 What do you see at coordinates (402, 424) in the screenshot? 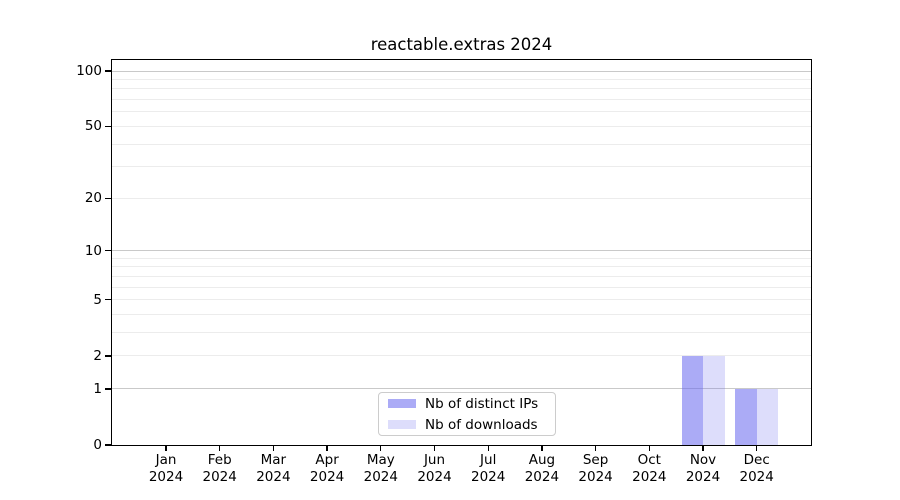
I see `legend-swatch-downloads` at bounding box center [402, 424].